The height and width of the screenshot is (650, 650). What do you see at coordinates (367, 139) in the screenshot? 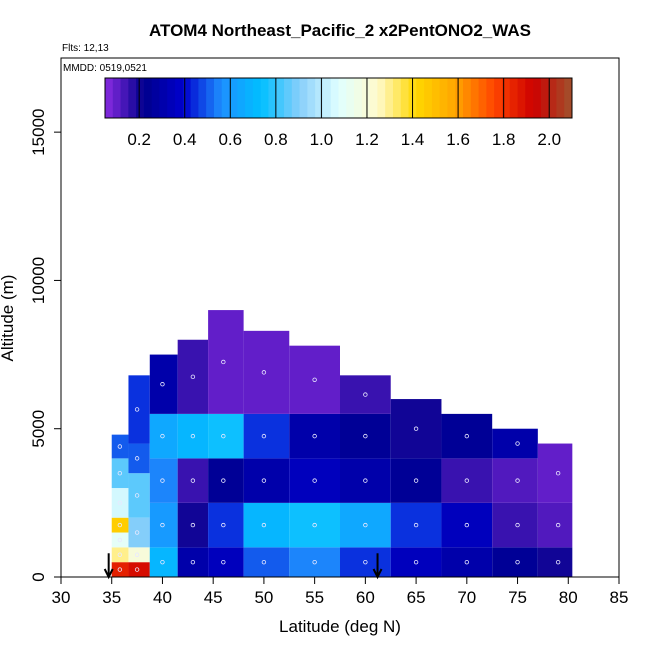
I see `colorbar-tick-label: 1.2` at bounding box center [367, 139].